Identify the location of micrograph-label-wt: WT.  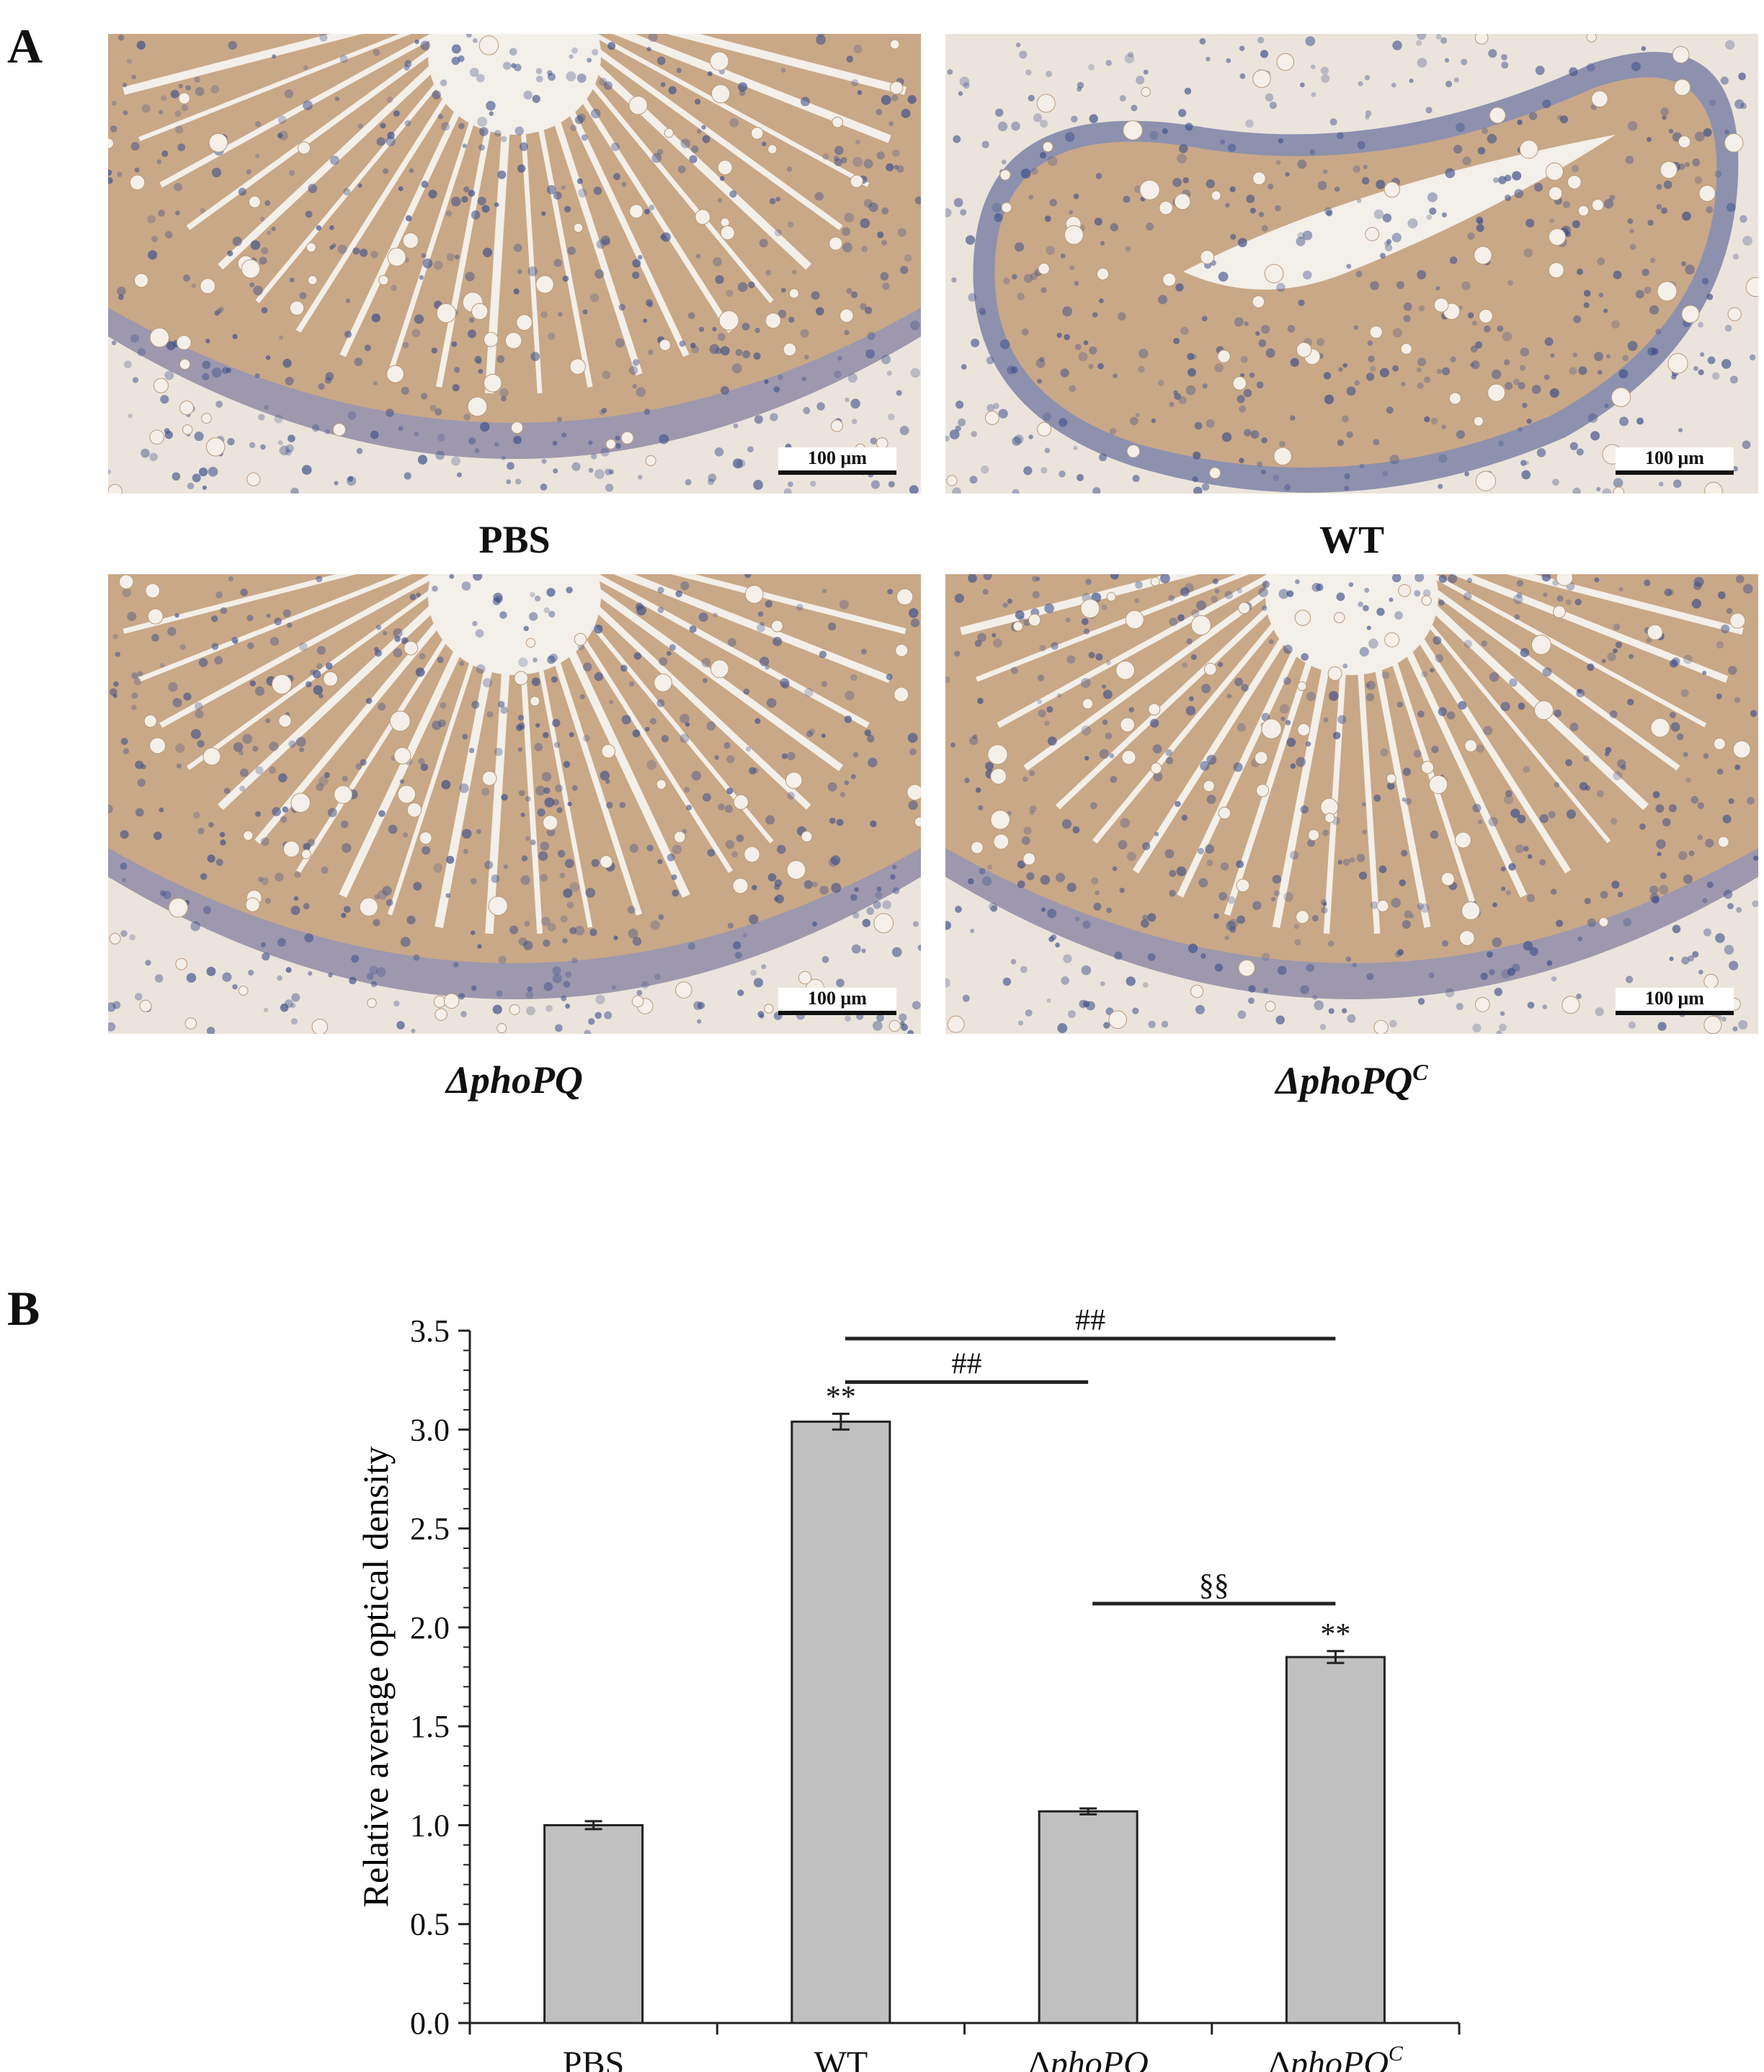
(1352, 539).